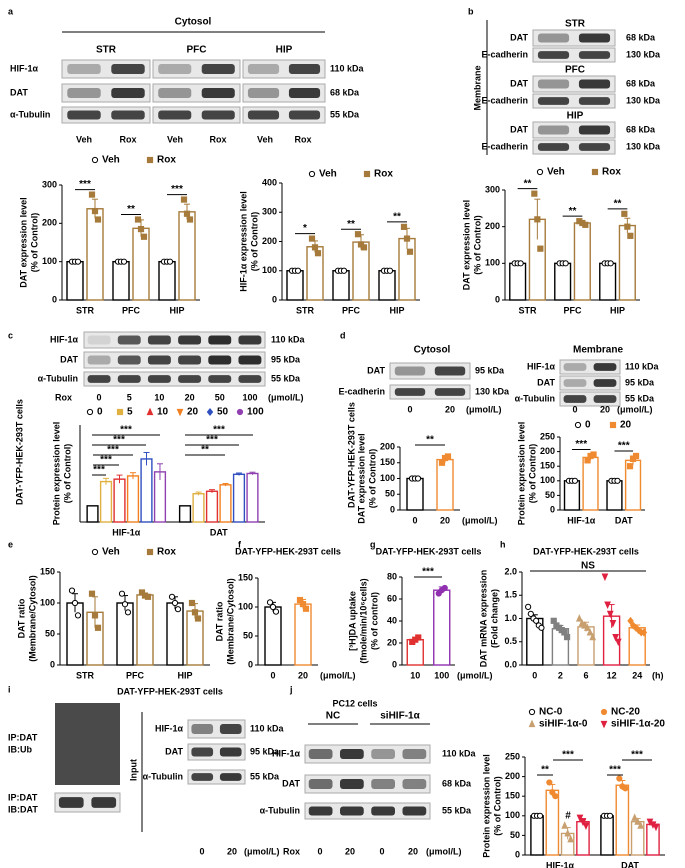 This screenshot has height=868, width=685. I want to click on blot-row: HIF-1α, so click(169, 728).